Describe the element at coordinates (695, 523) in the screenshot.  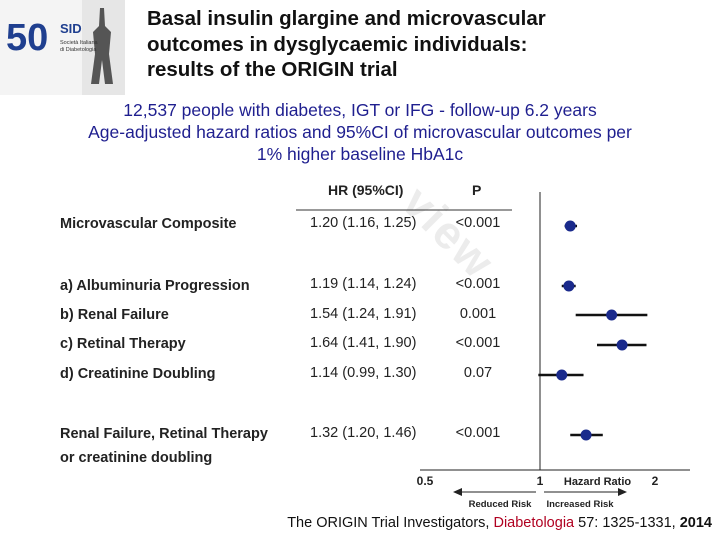
I see `citation-year: 2014` at that location.